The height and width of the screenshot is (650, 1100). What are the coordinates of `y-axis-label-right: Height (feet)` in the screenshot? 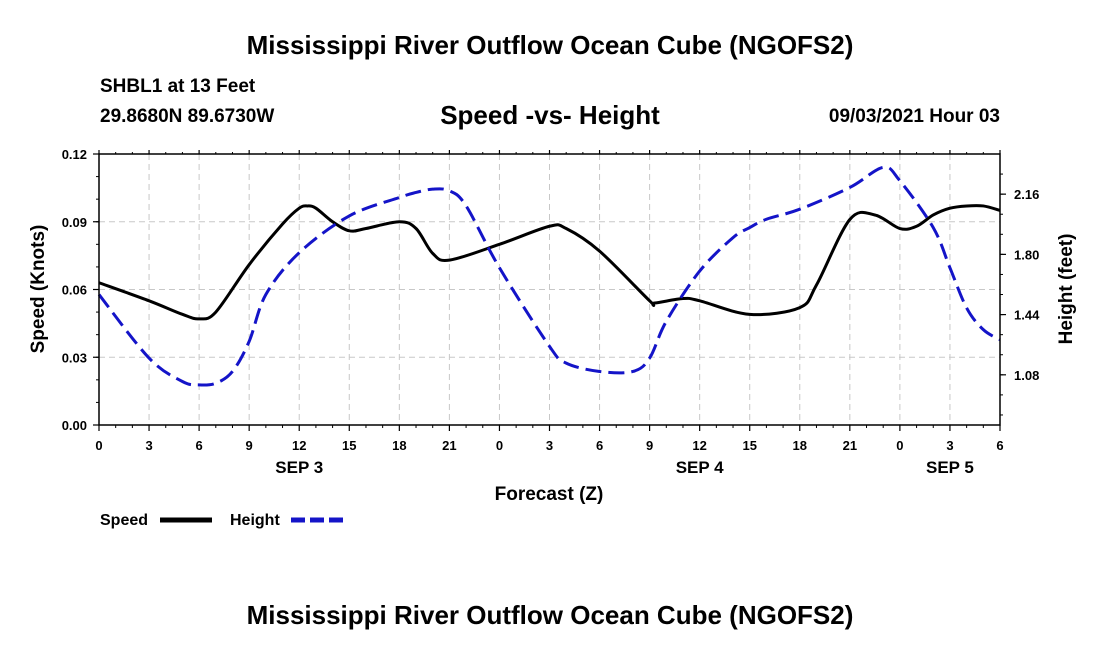 It's located at (1066, 289).